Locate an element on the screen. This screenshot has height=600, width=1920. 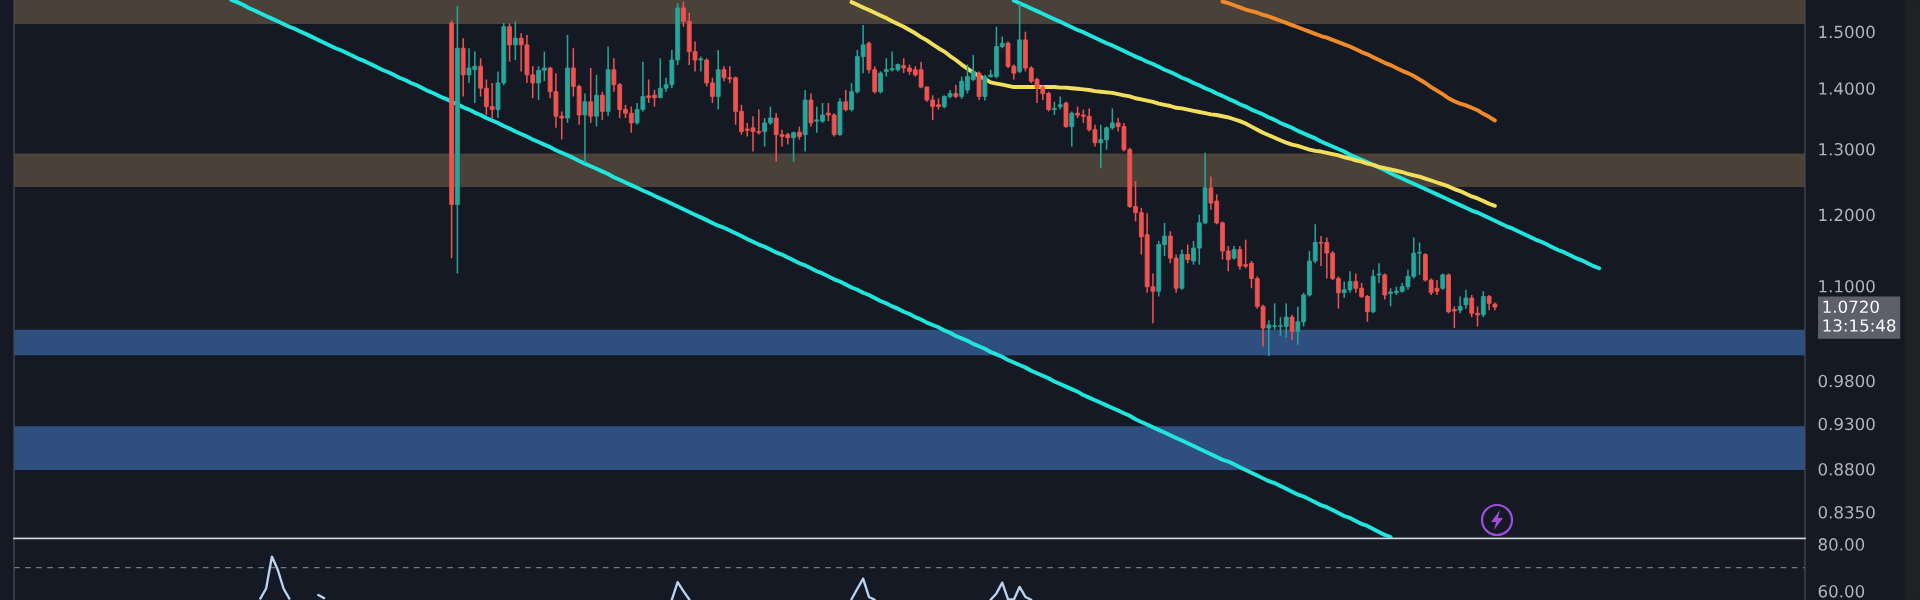
y-tick-label: 80.00 is located at coordinates (1841, 544).